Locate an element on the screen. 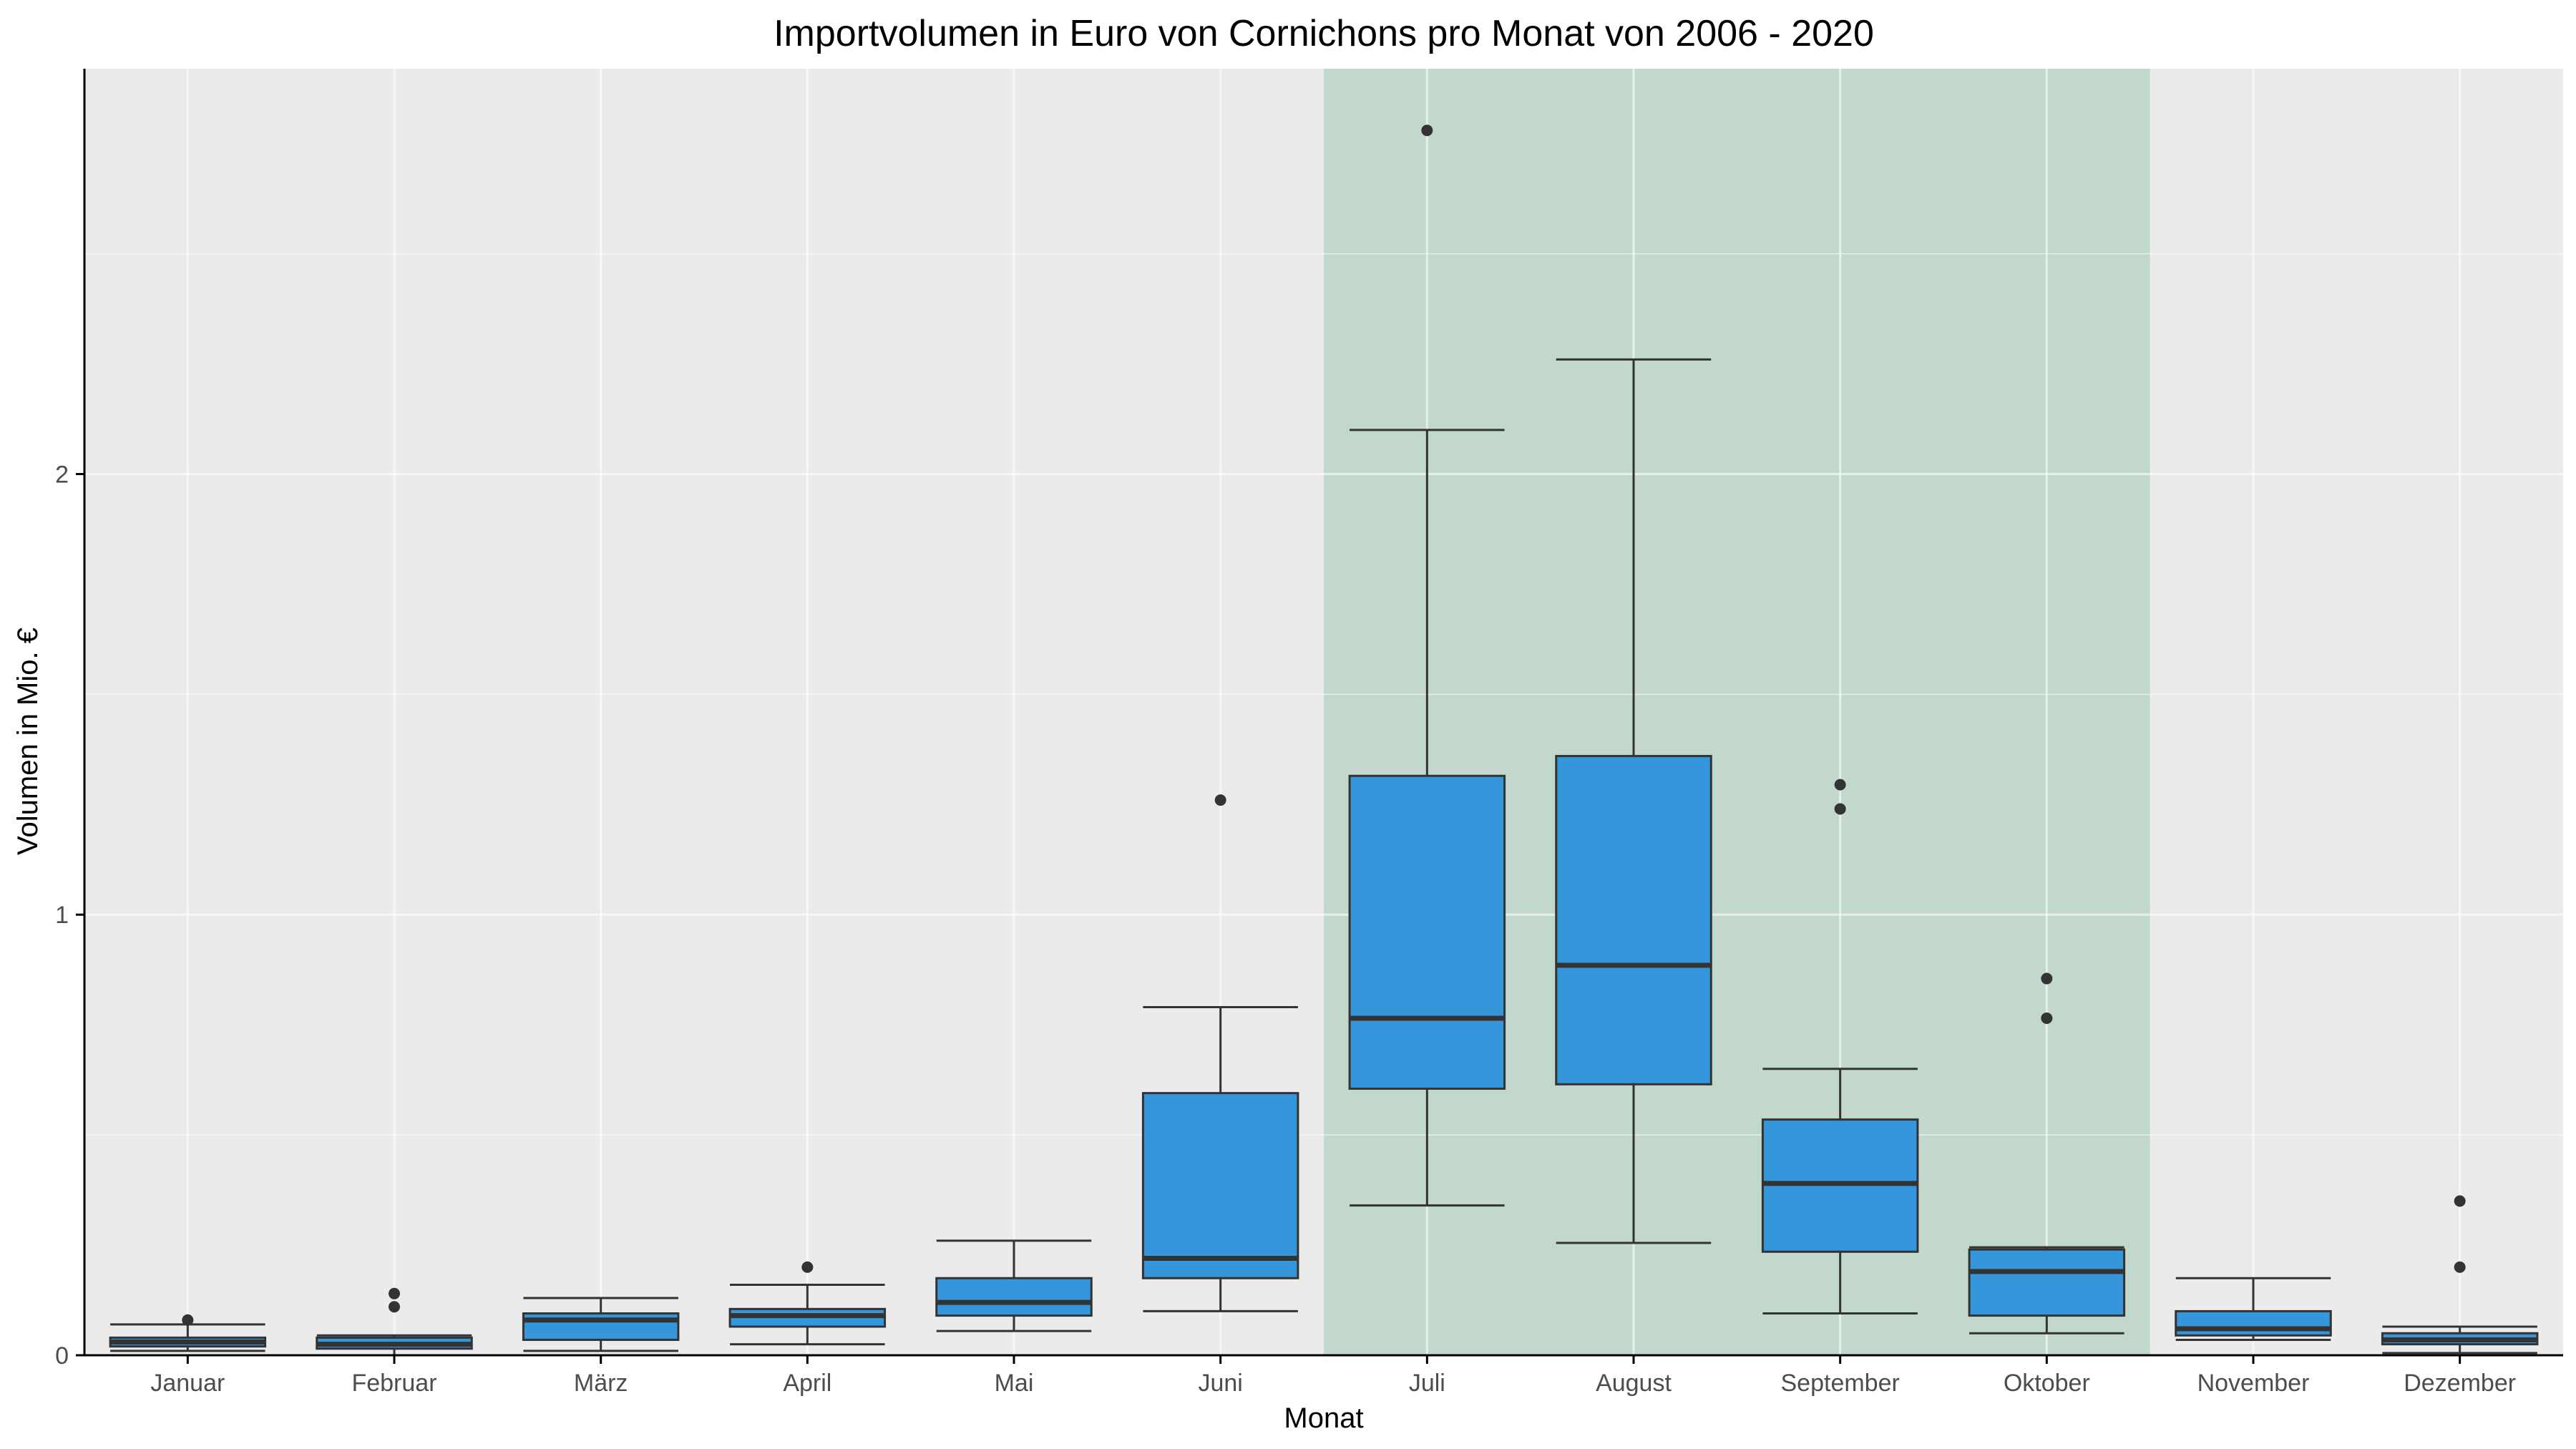  box-april is located at coordinates (807, 1303).